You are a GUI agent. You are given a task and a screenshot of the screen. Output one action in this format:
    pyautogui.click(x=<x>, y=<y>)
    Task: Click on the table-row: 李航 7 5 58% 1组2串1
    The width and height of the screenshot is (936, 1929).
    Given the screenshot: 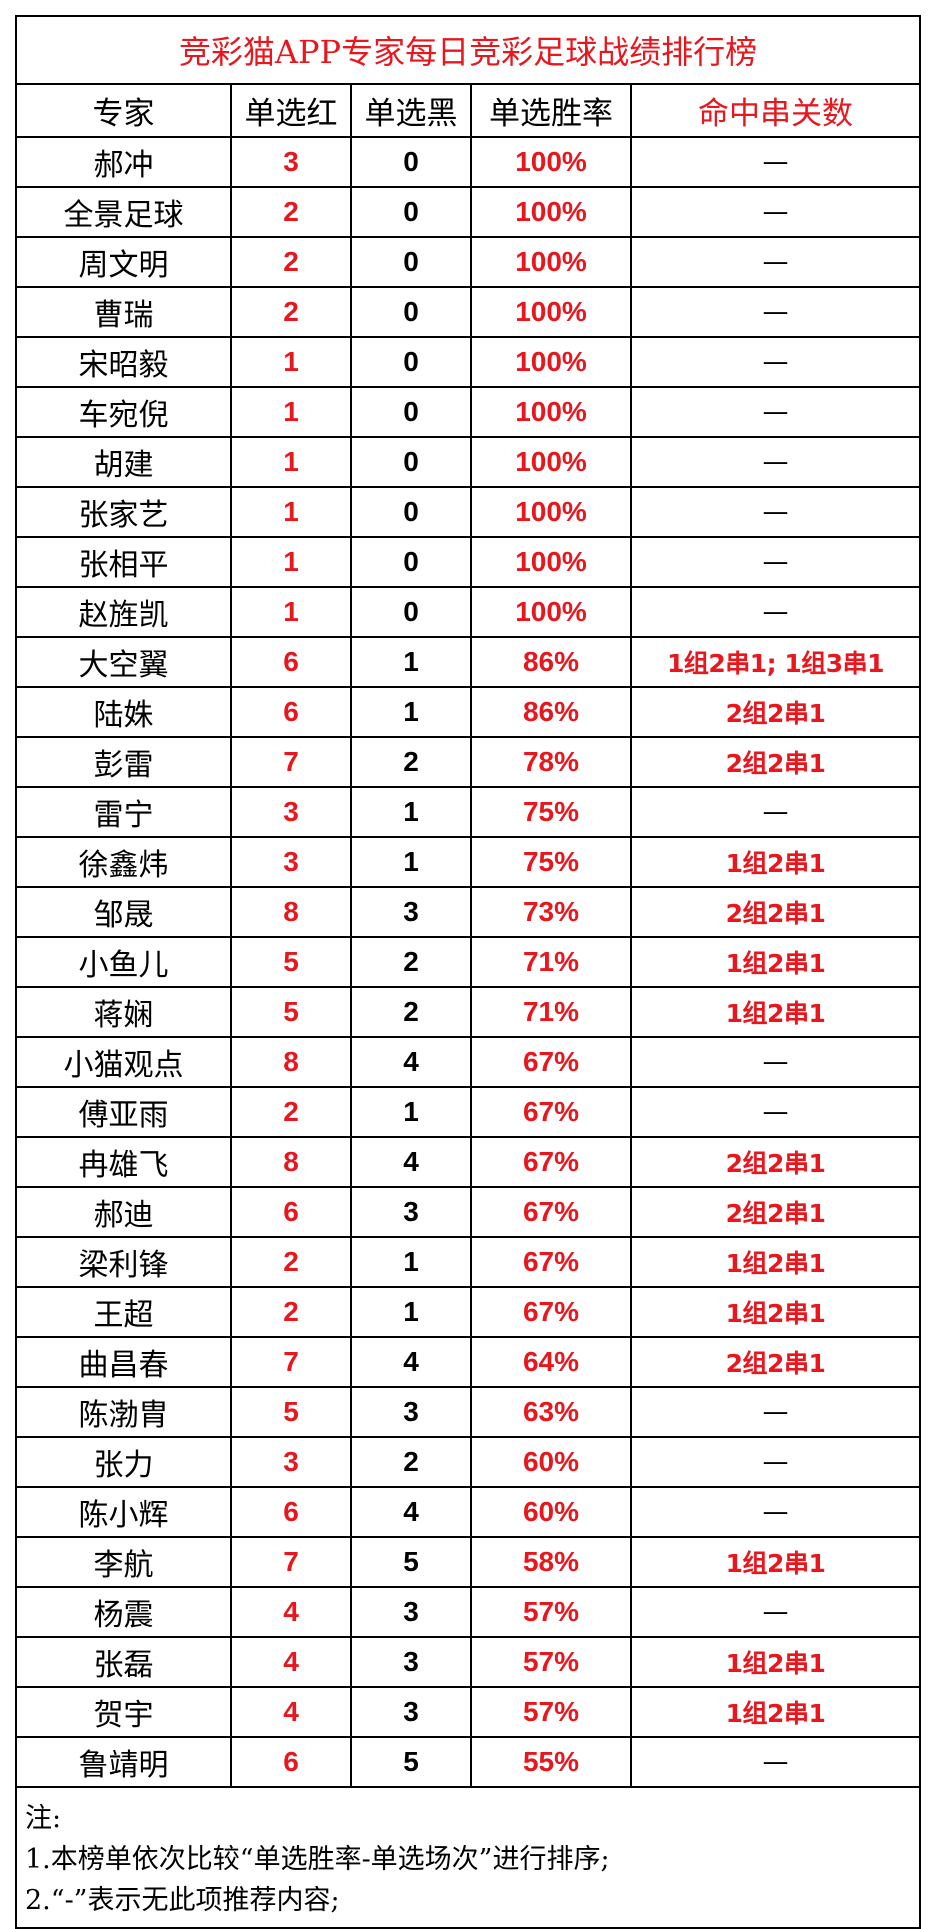 What is the action you would take?
    pyautogui.click(x=468, y=1562)
    